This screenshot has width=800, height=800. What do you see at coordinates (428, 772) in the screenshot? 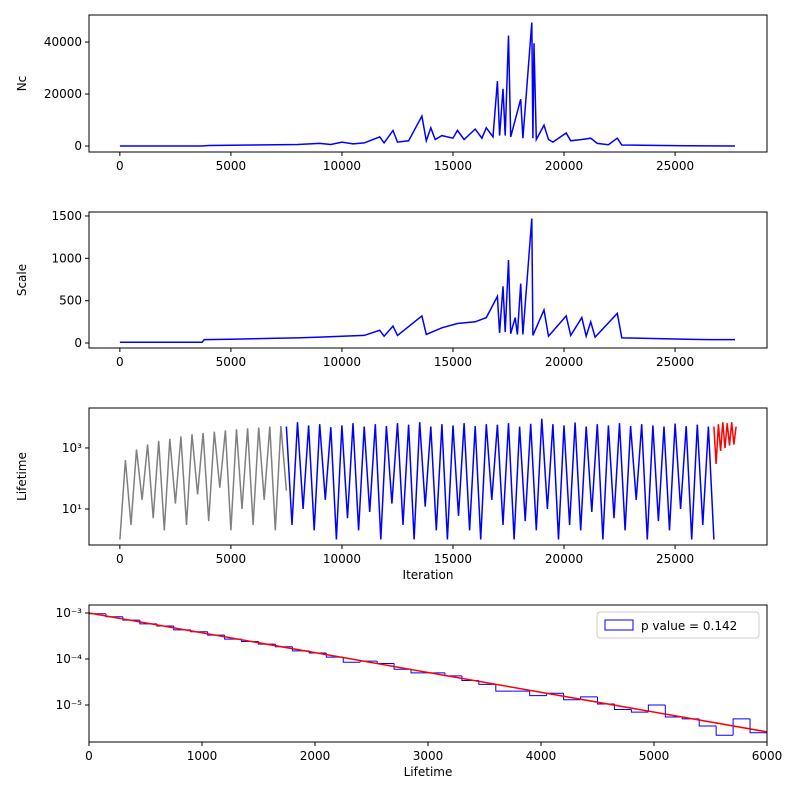
I see `x-axis-label: Lifetime` at bounding box center [428, 772].